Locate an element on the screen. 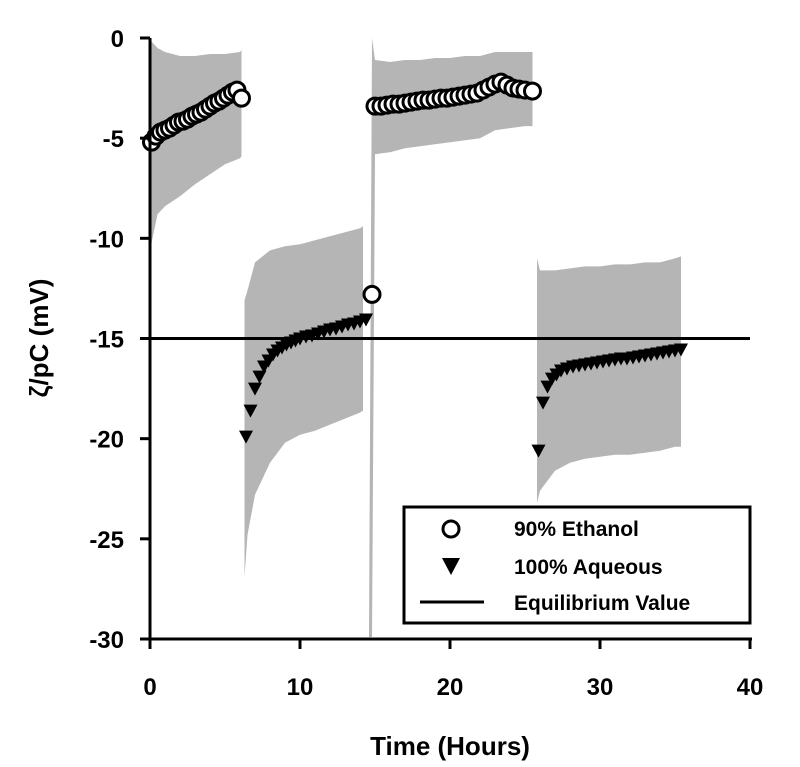 This screenshot has width=800, height=767. y-tick-label: -15 is located at coordinates (106, 340).